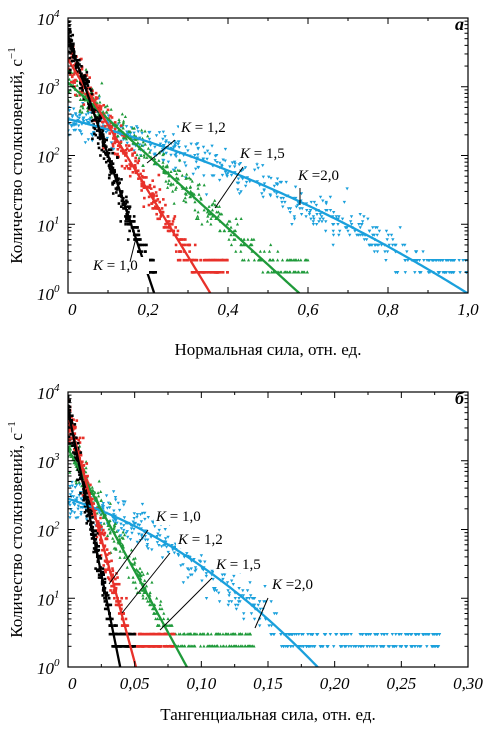 This screenshot has height=729, width=488. Describe the element at coordinates (48, 293) in the screenshot. I see `y-tick-label: 100` at that location.